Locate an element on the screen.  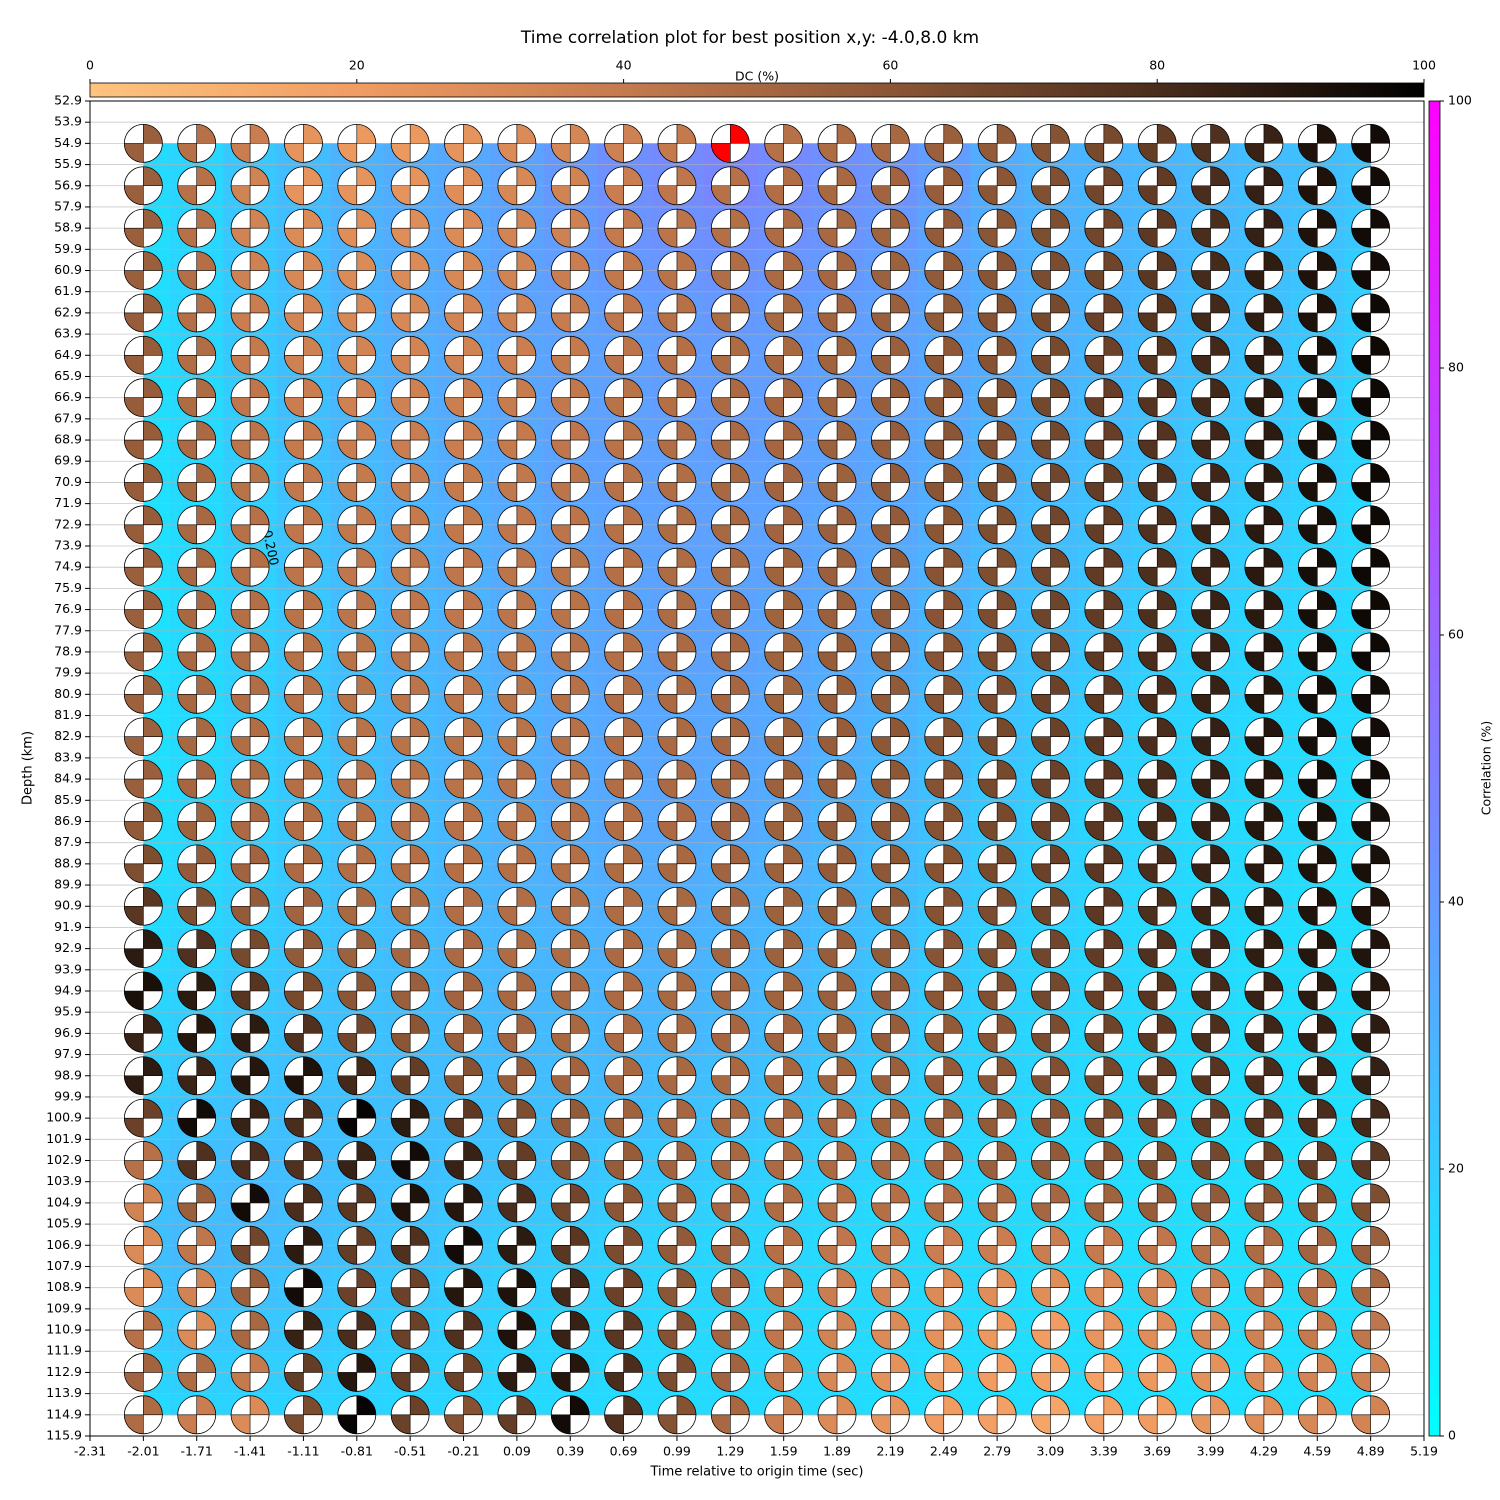
y-tick-label: 108.9 is located at coordinates (64, 1286).